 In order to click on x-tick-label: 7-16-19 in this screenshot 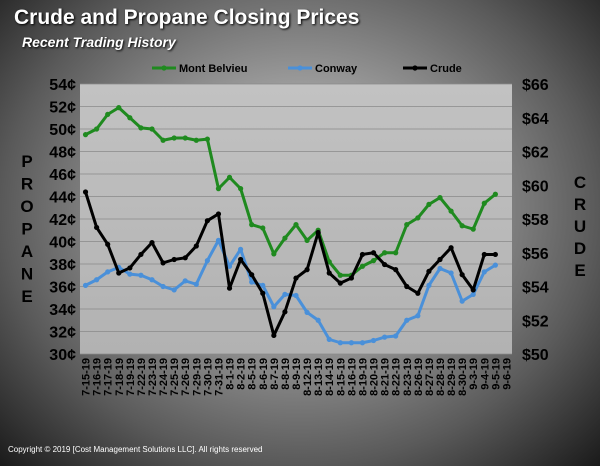, I will do `click(98, 377)`.